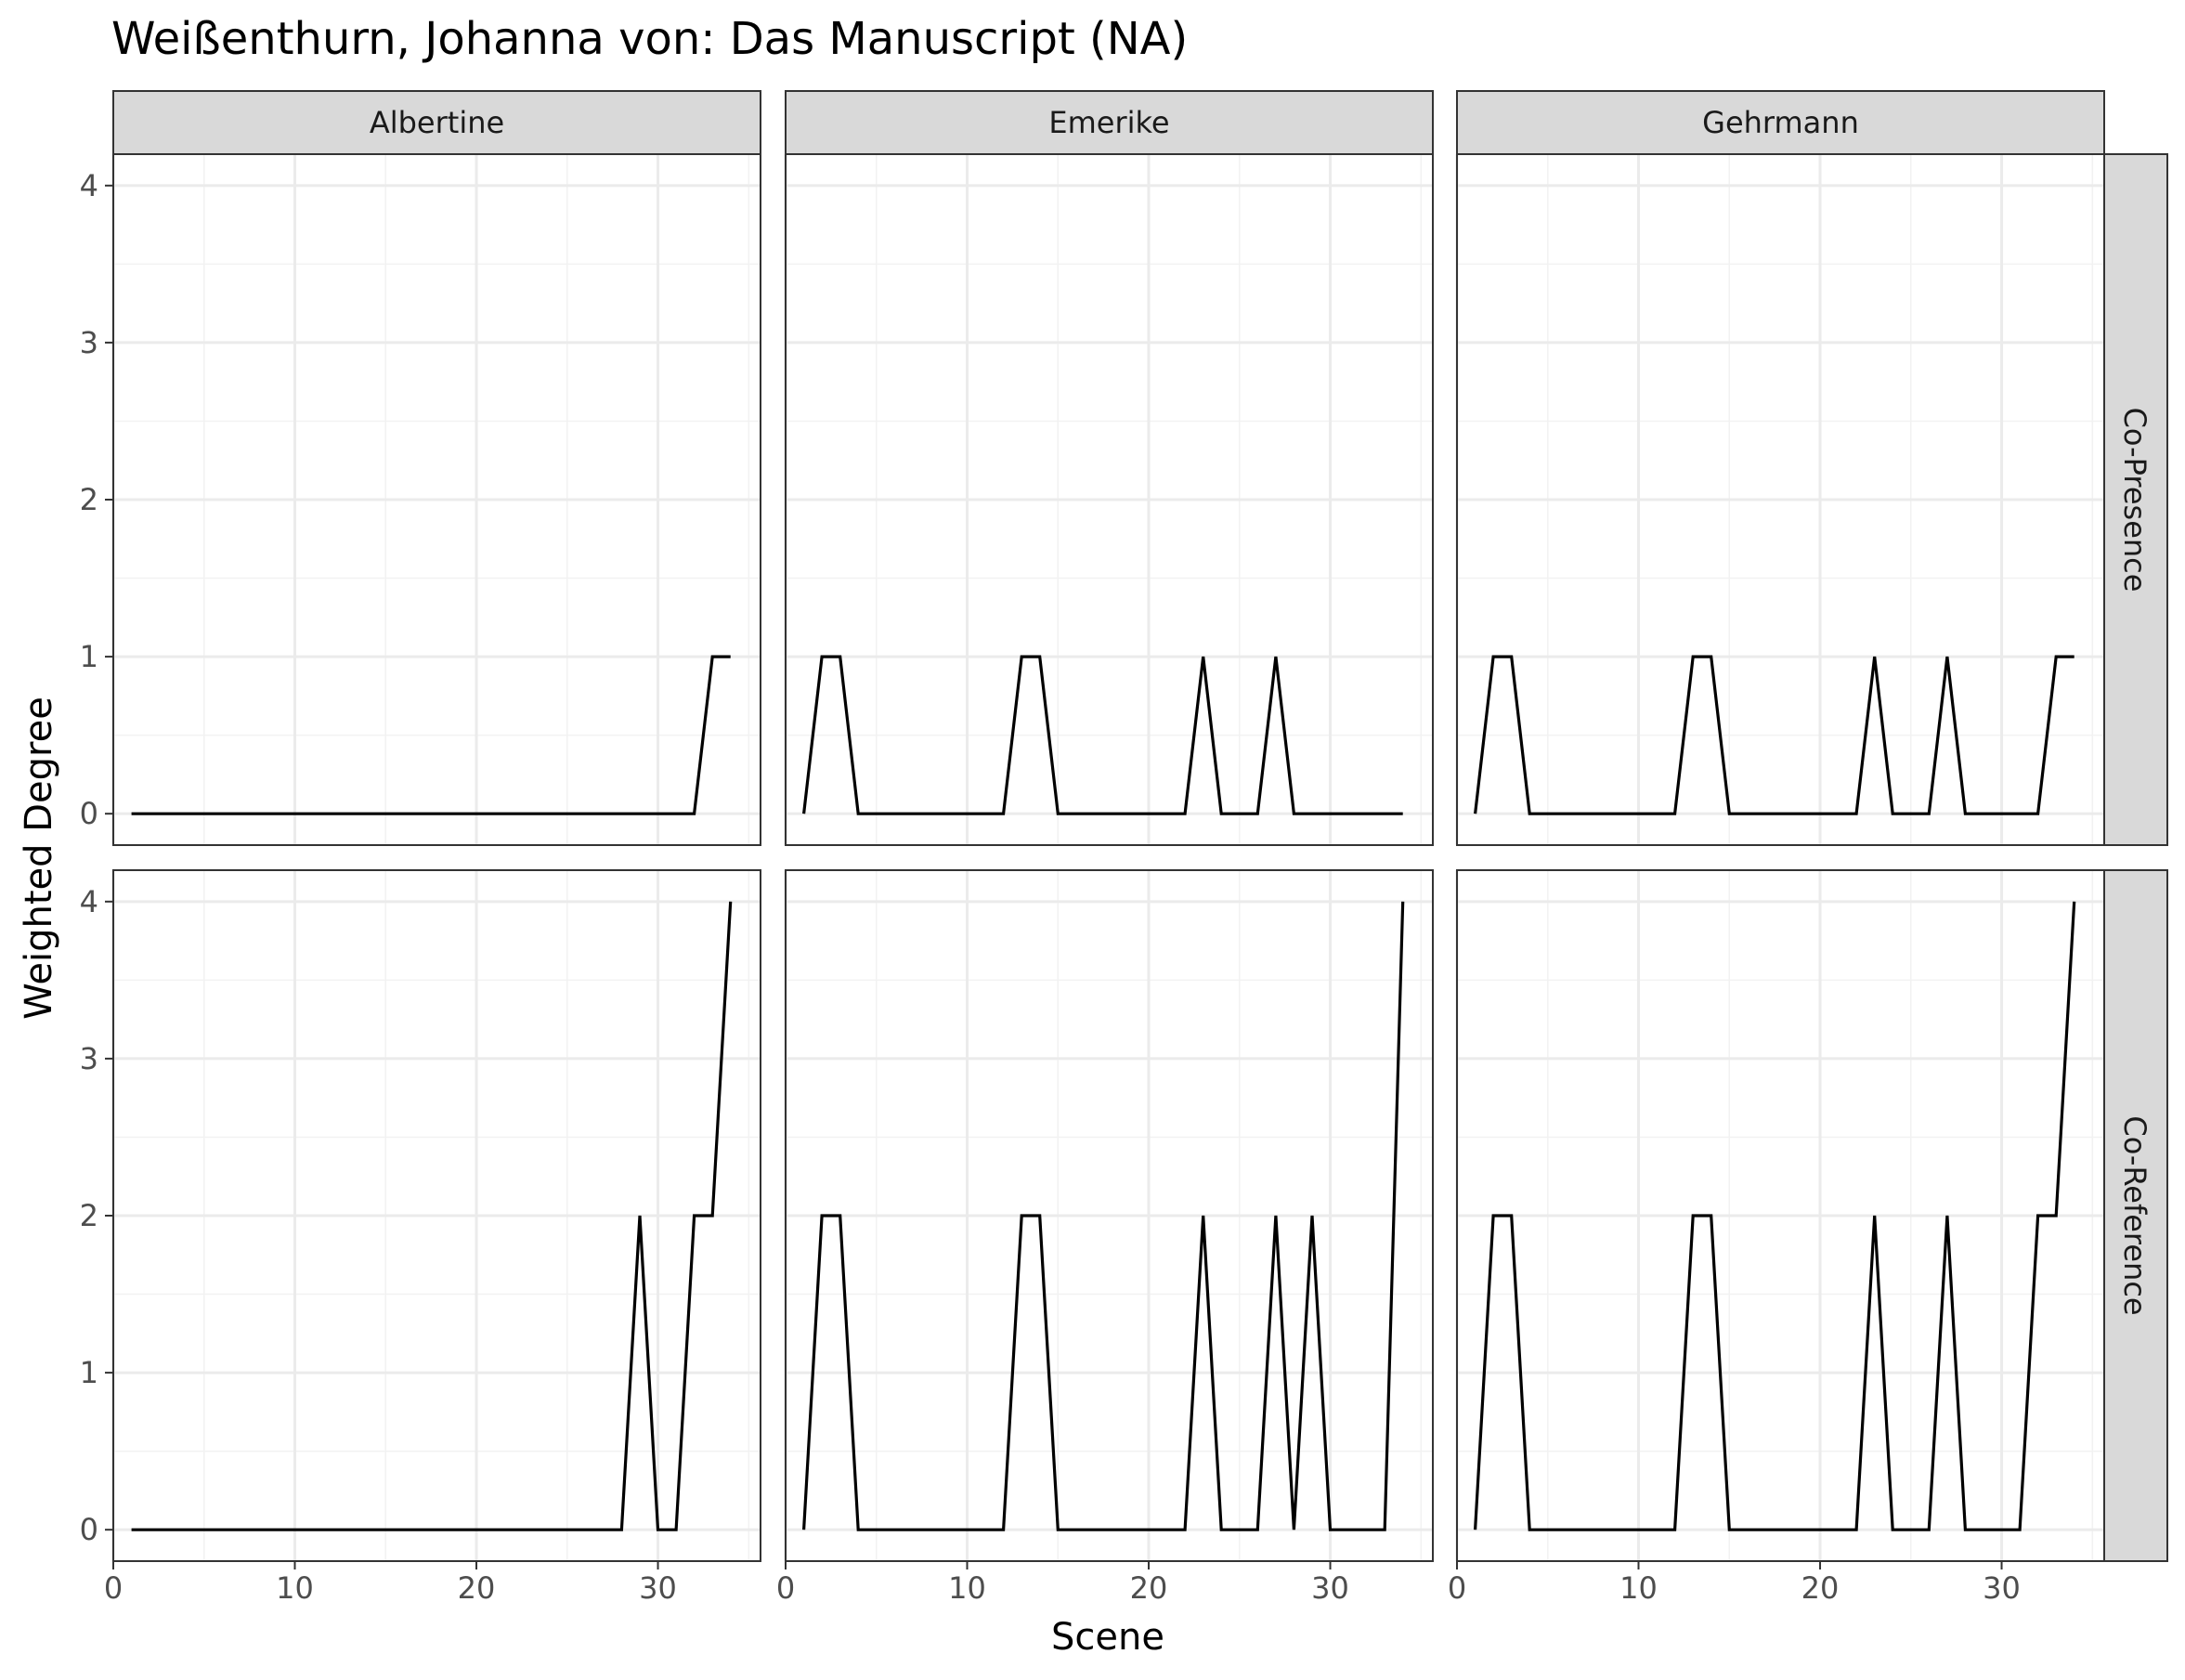  Describe the element at coordinates (432, 1216) in the screenshot. I see `series-line-albertine-co-reference` at that location.